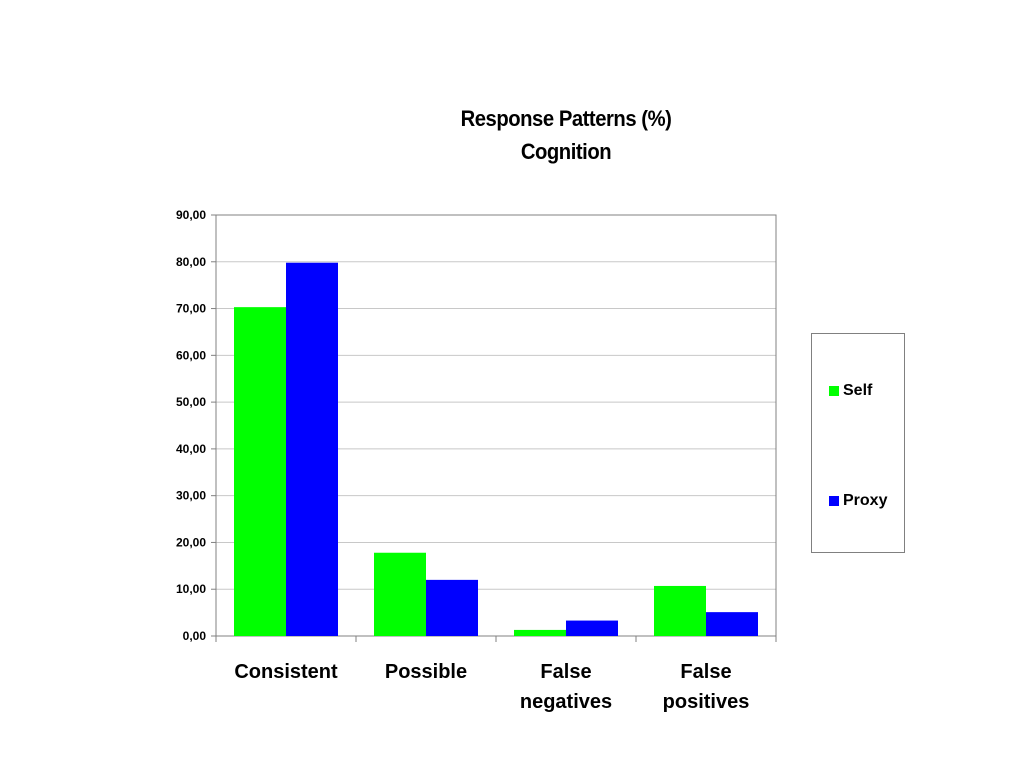 Image resolution: width=1024 pixels, height=768 pixels. I want to click on chart-subtitle: Cognition, so click(566, 151).